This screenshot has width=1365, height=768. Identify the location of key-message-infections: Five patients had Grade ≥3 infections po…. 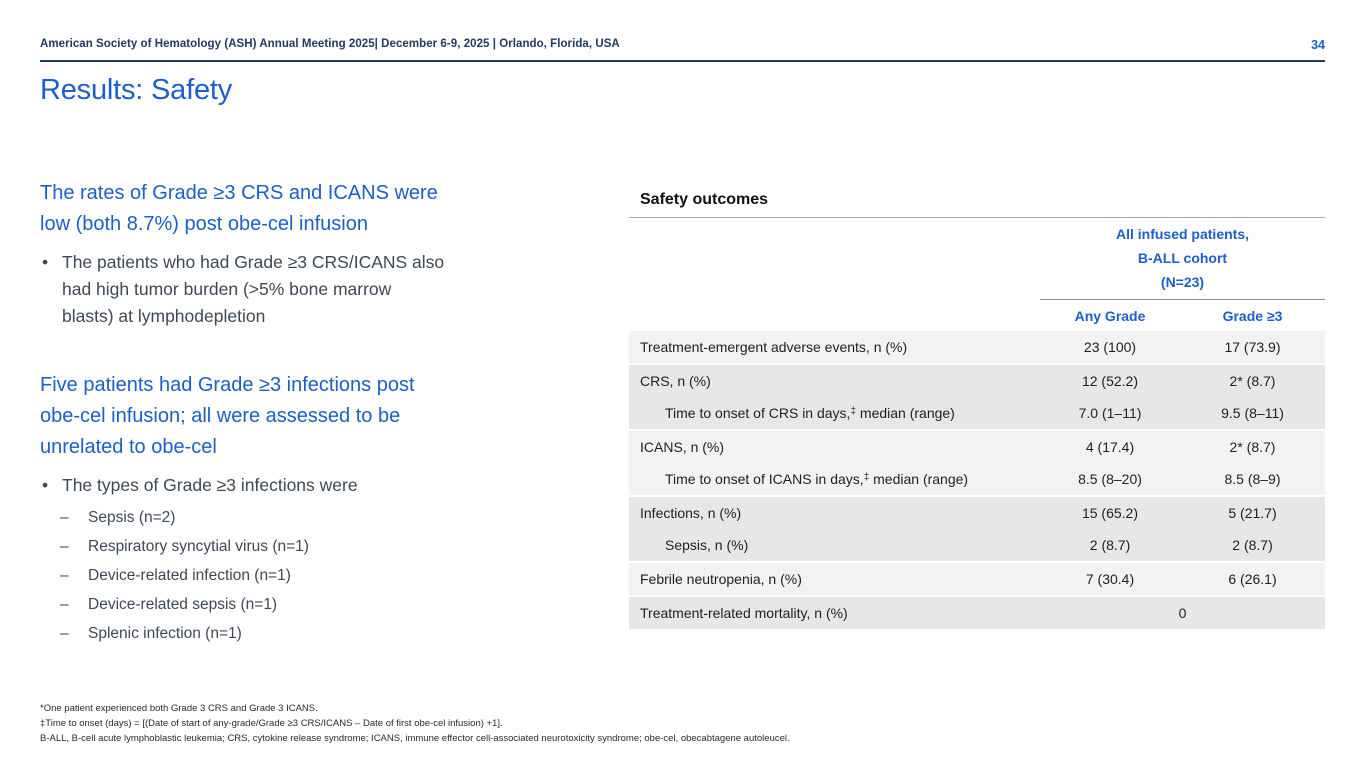
(320, 416).